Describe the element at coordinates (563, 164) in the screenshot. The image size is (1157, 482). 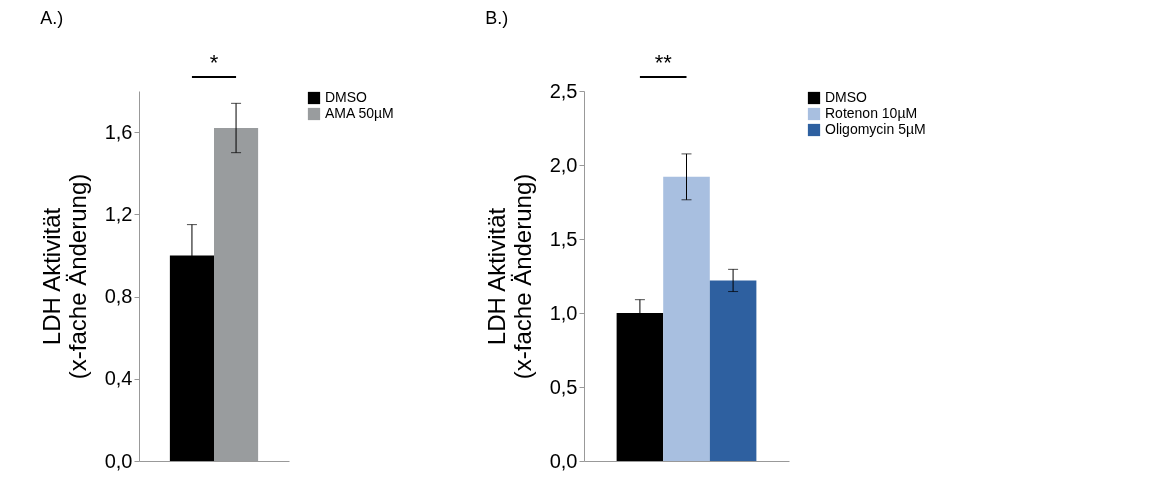
I see `y-tick-label: 2,0` at that location.